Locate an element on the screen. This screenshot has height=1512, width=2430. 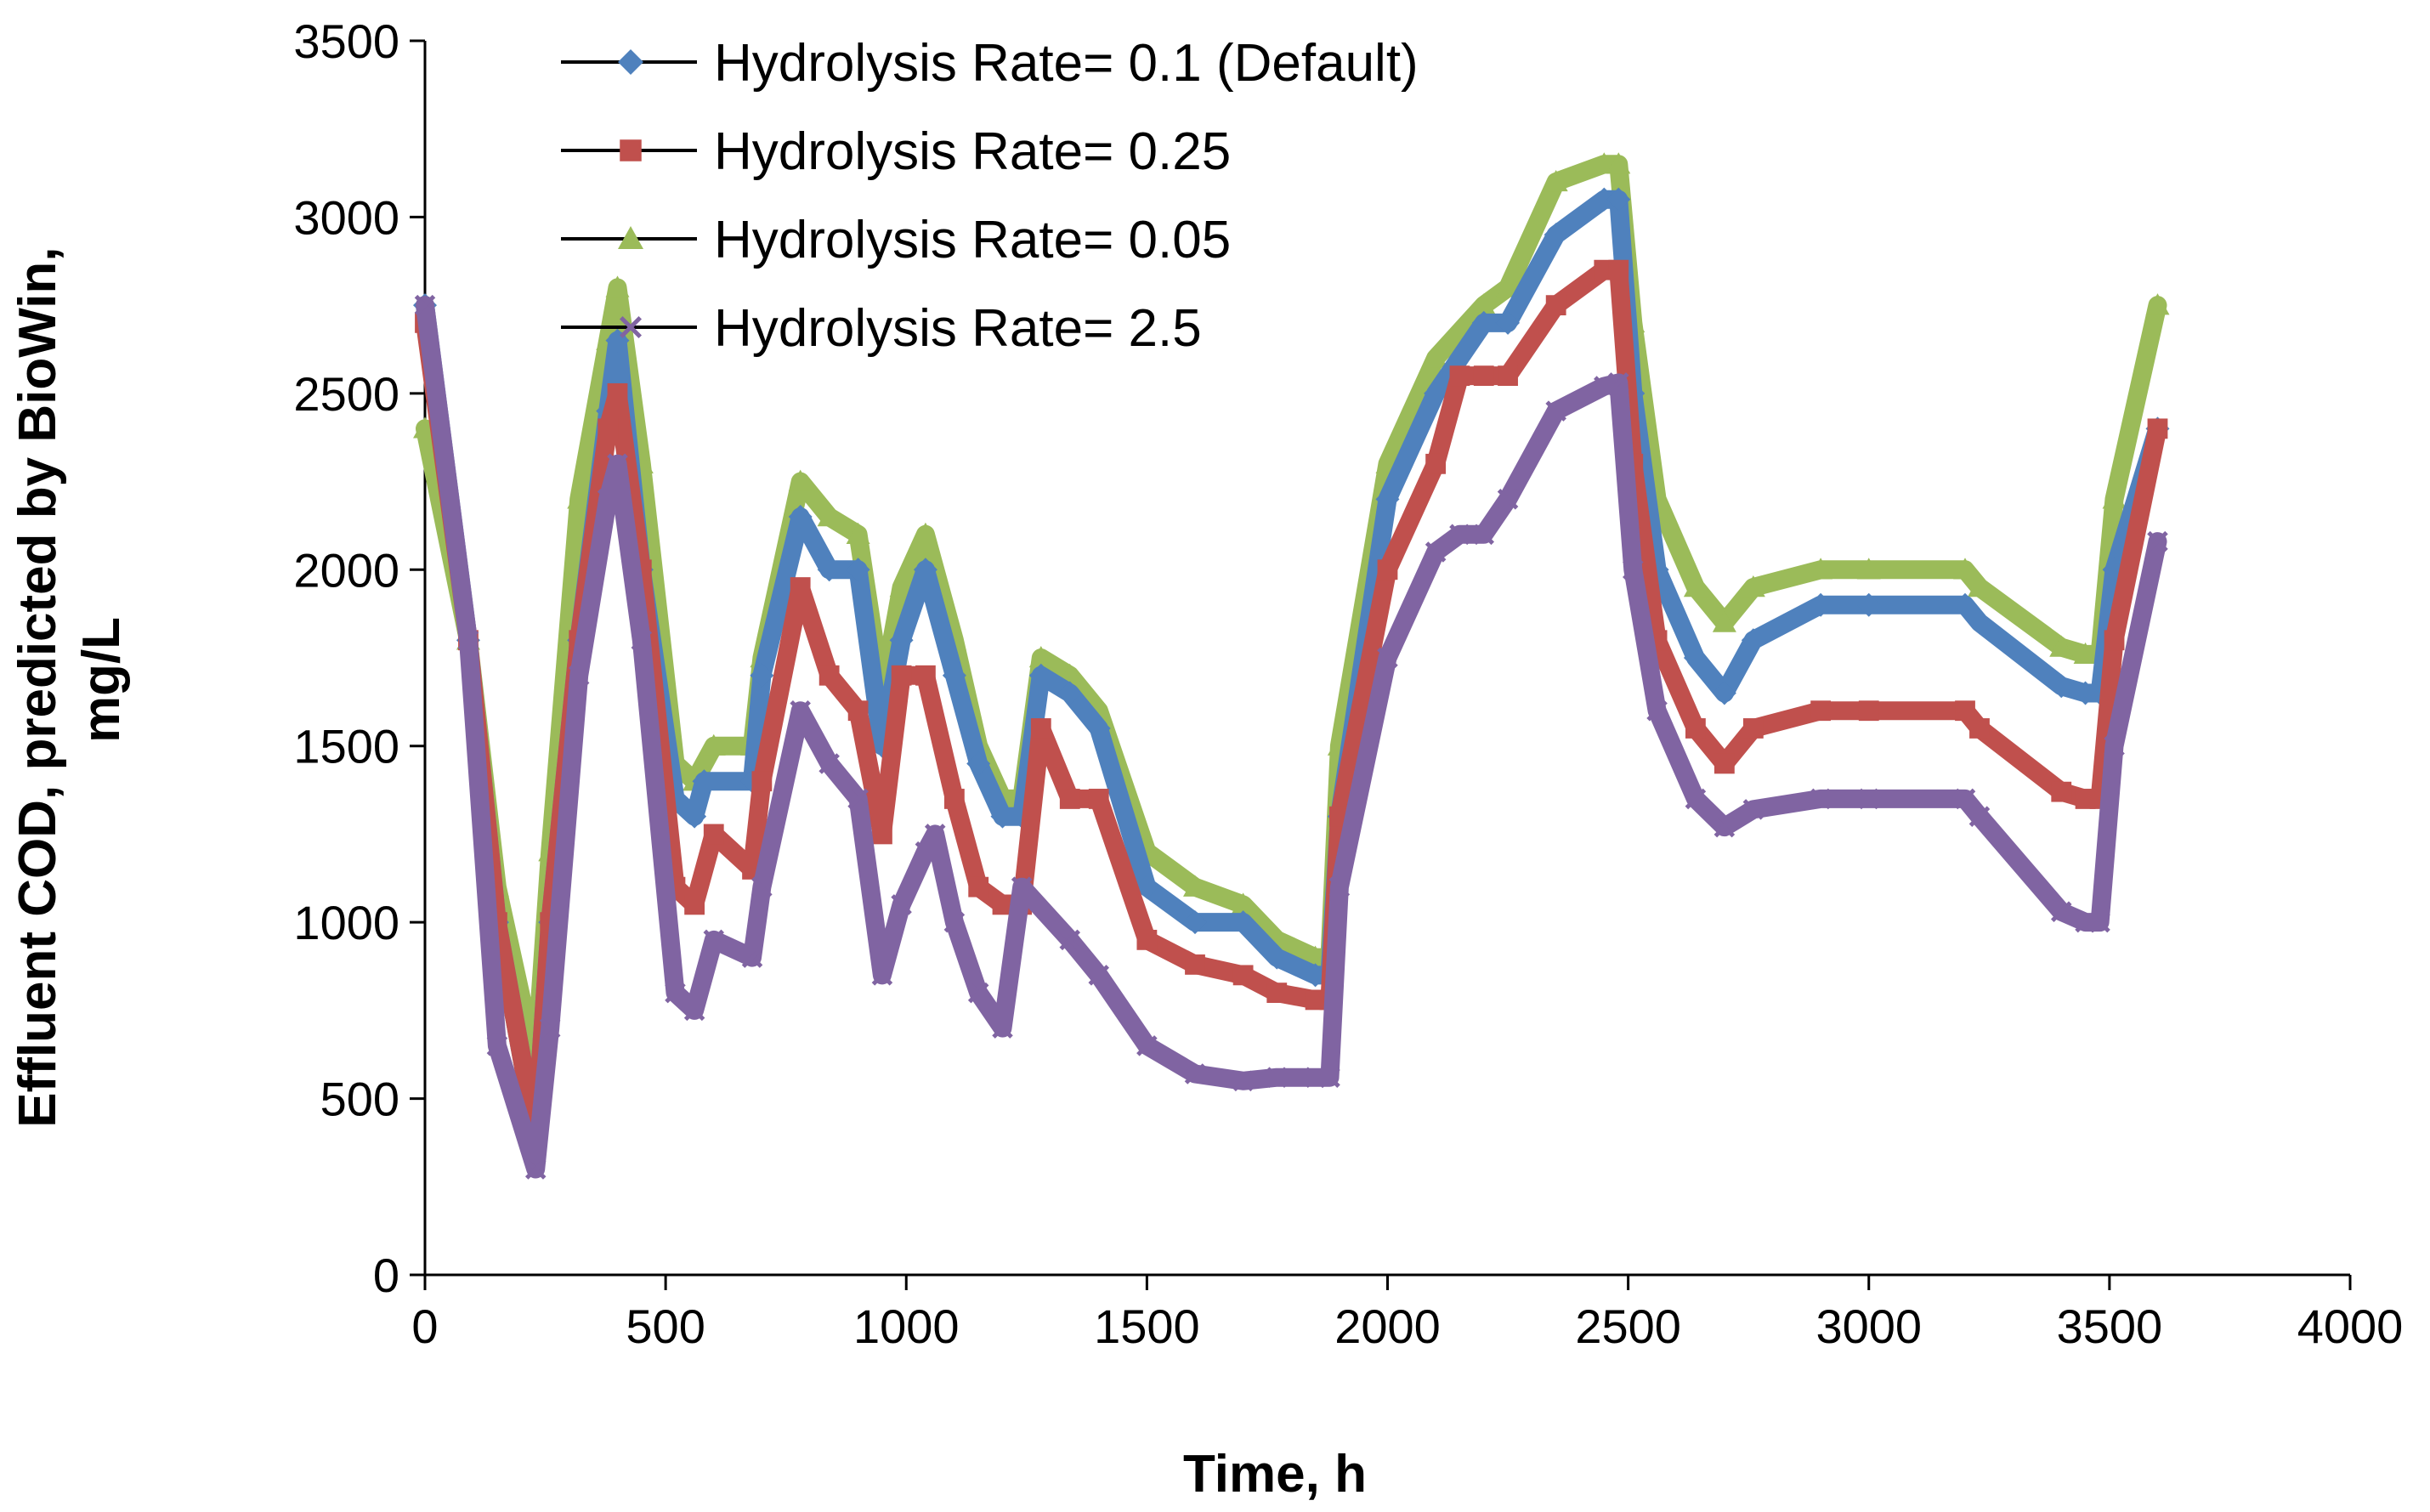
y-axis-title: Effluent COD, predicted by BioWin, mg/L is located at coordinates (69, 679).